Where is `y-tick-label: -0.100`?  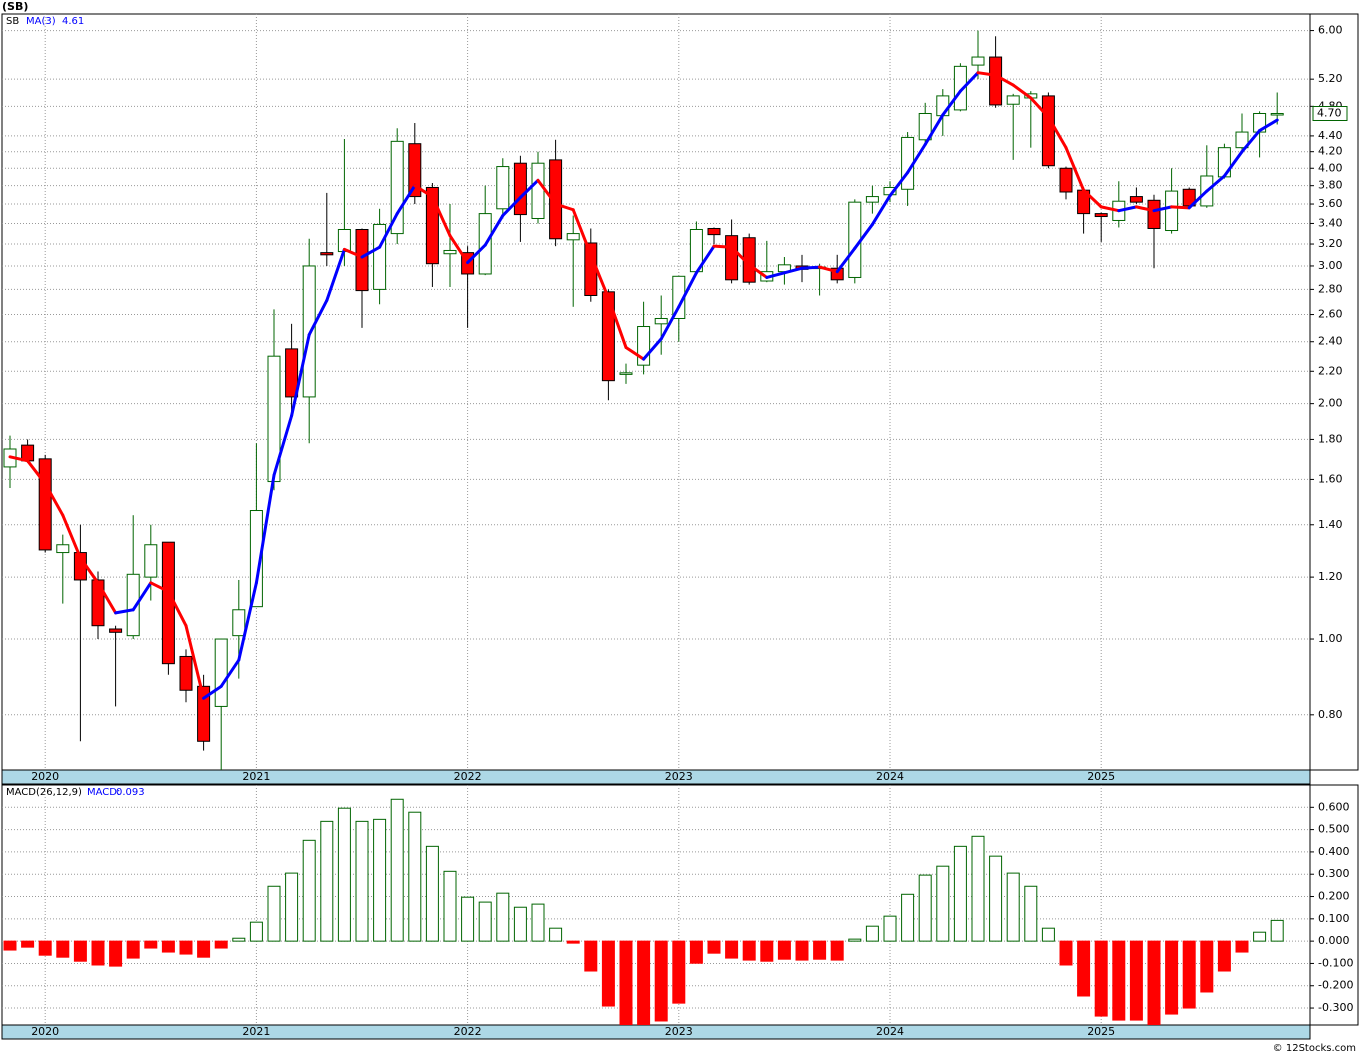 y-tick-label: -0.100 is located at coordinates (1335, 962).